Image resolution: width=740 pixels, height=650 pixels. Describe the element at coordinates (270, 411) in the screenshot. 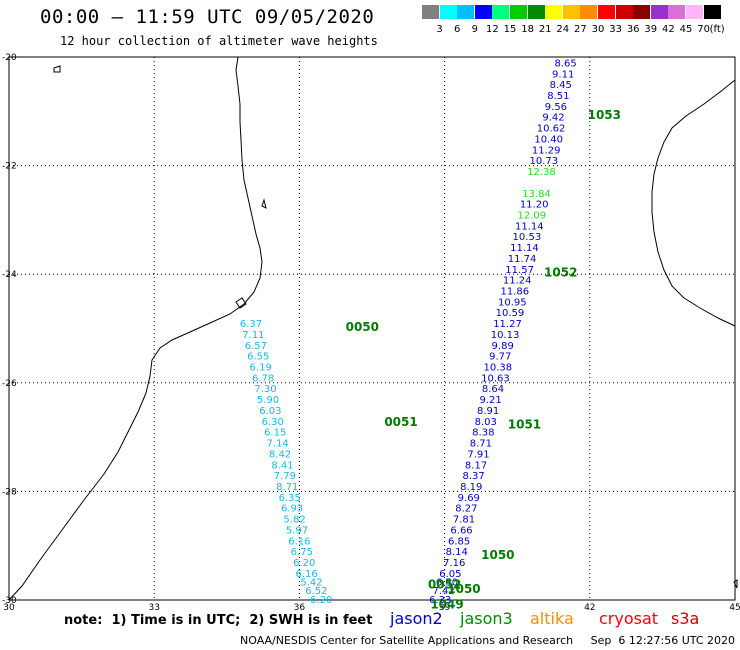

I see `wave-height-value: 6.03` at that location.